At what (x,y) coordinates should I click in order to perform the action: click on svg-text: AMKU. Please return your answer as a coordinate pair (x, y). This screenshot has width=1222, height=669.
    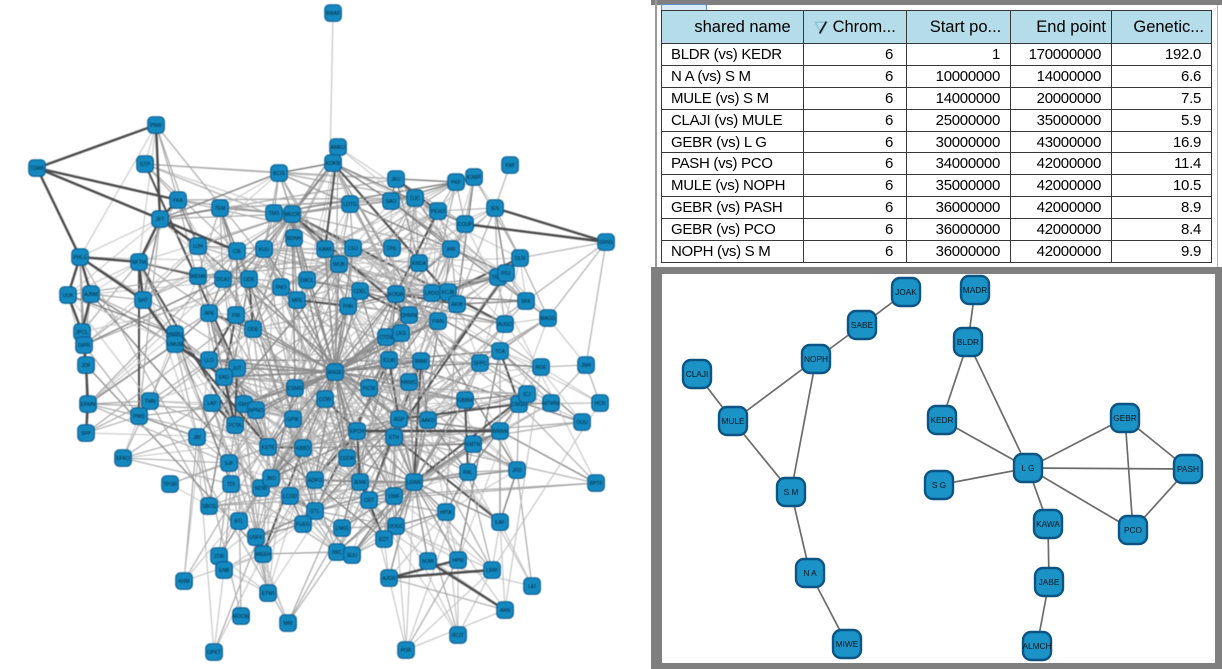
    Looking at the image, I should click on (338, 148).